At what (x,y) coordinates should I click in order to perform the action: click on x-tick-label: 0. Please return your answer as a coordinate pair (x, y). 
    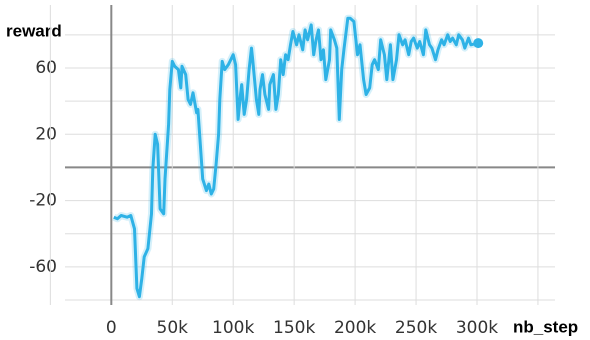
    Looking at the image, I should click on (111, 328).